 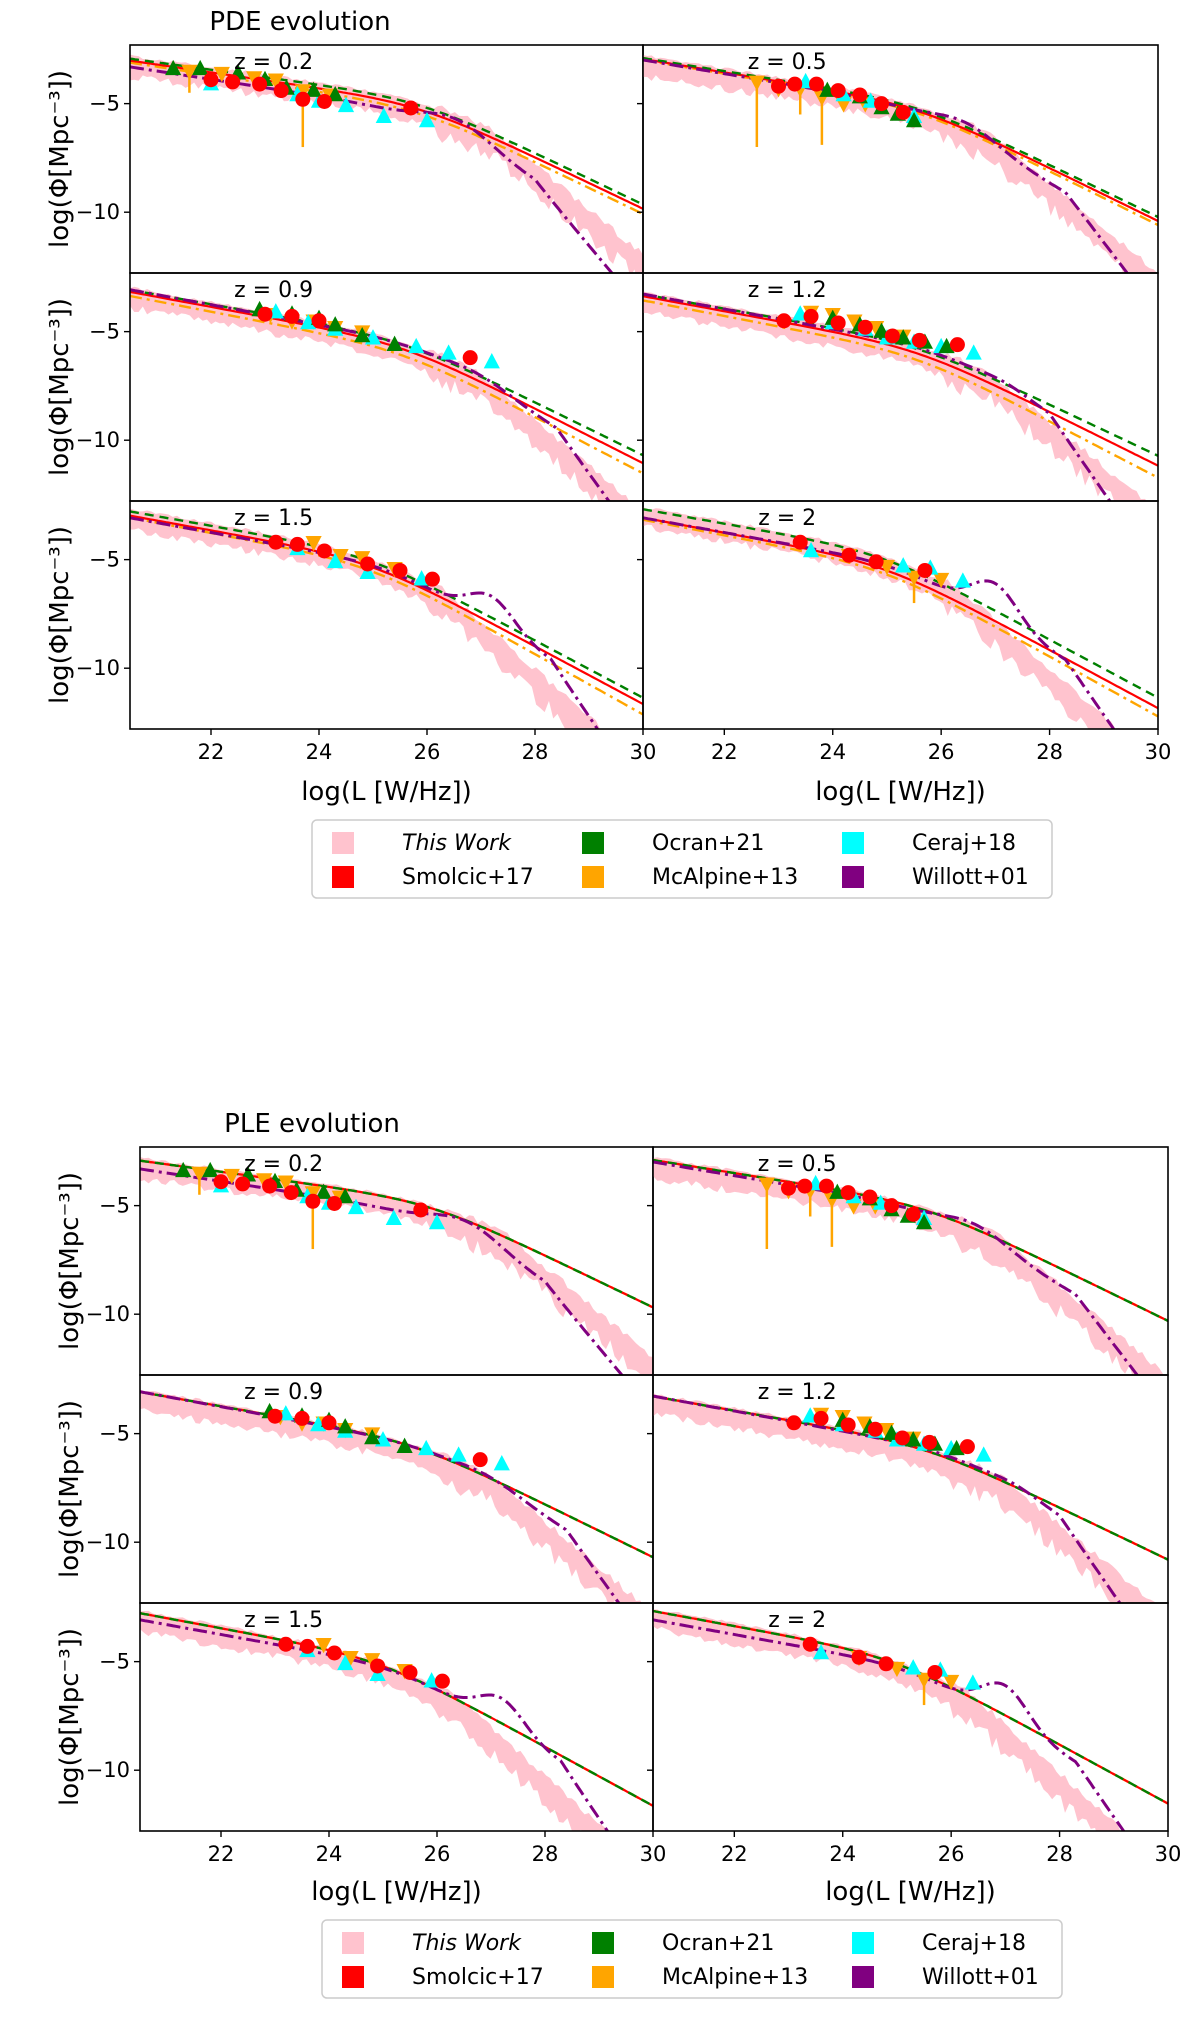 I want to click on legend-box, so click(x=682, y=859).